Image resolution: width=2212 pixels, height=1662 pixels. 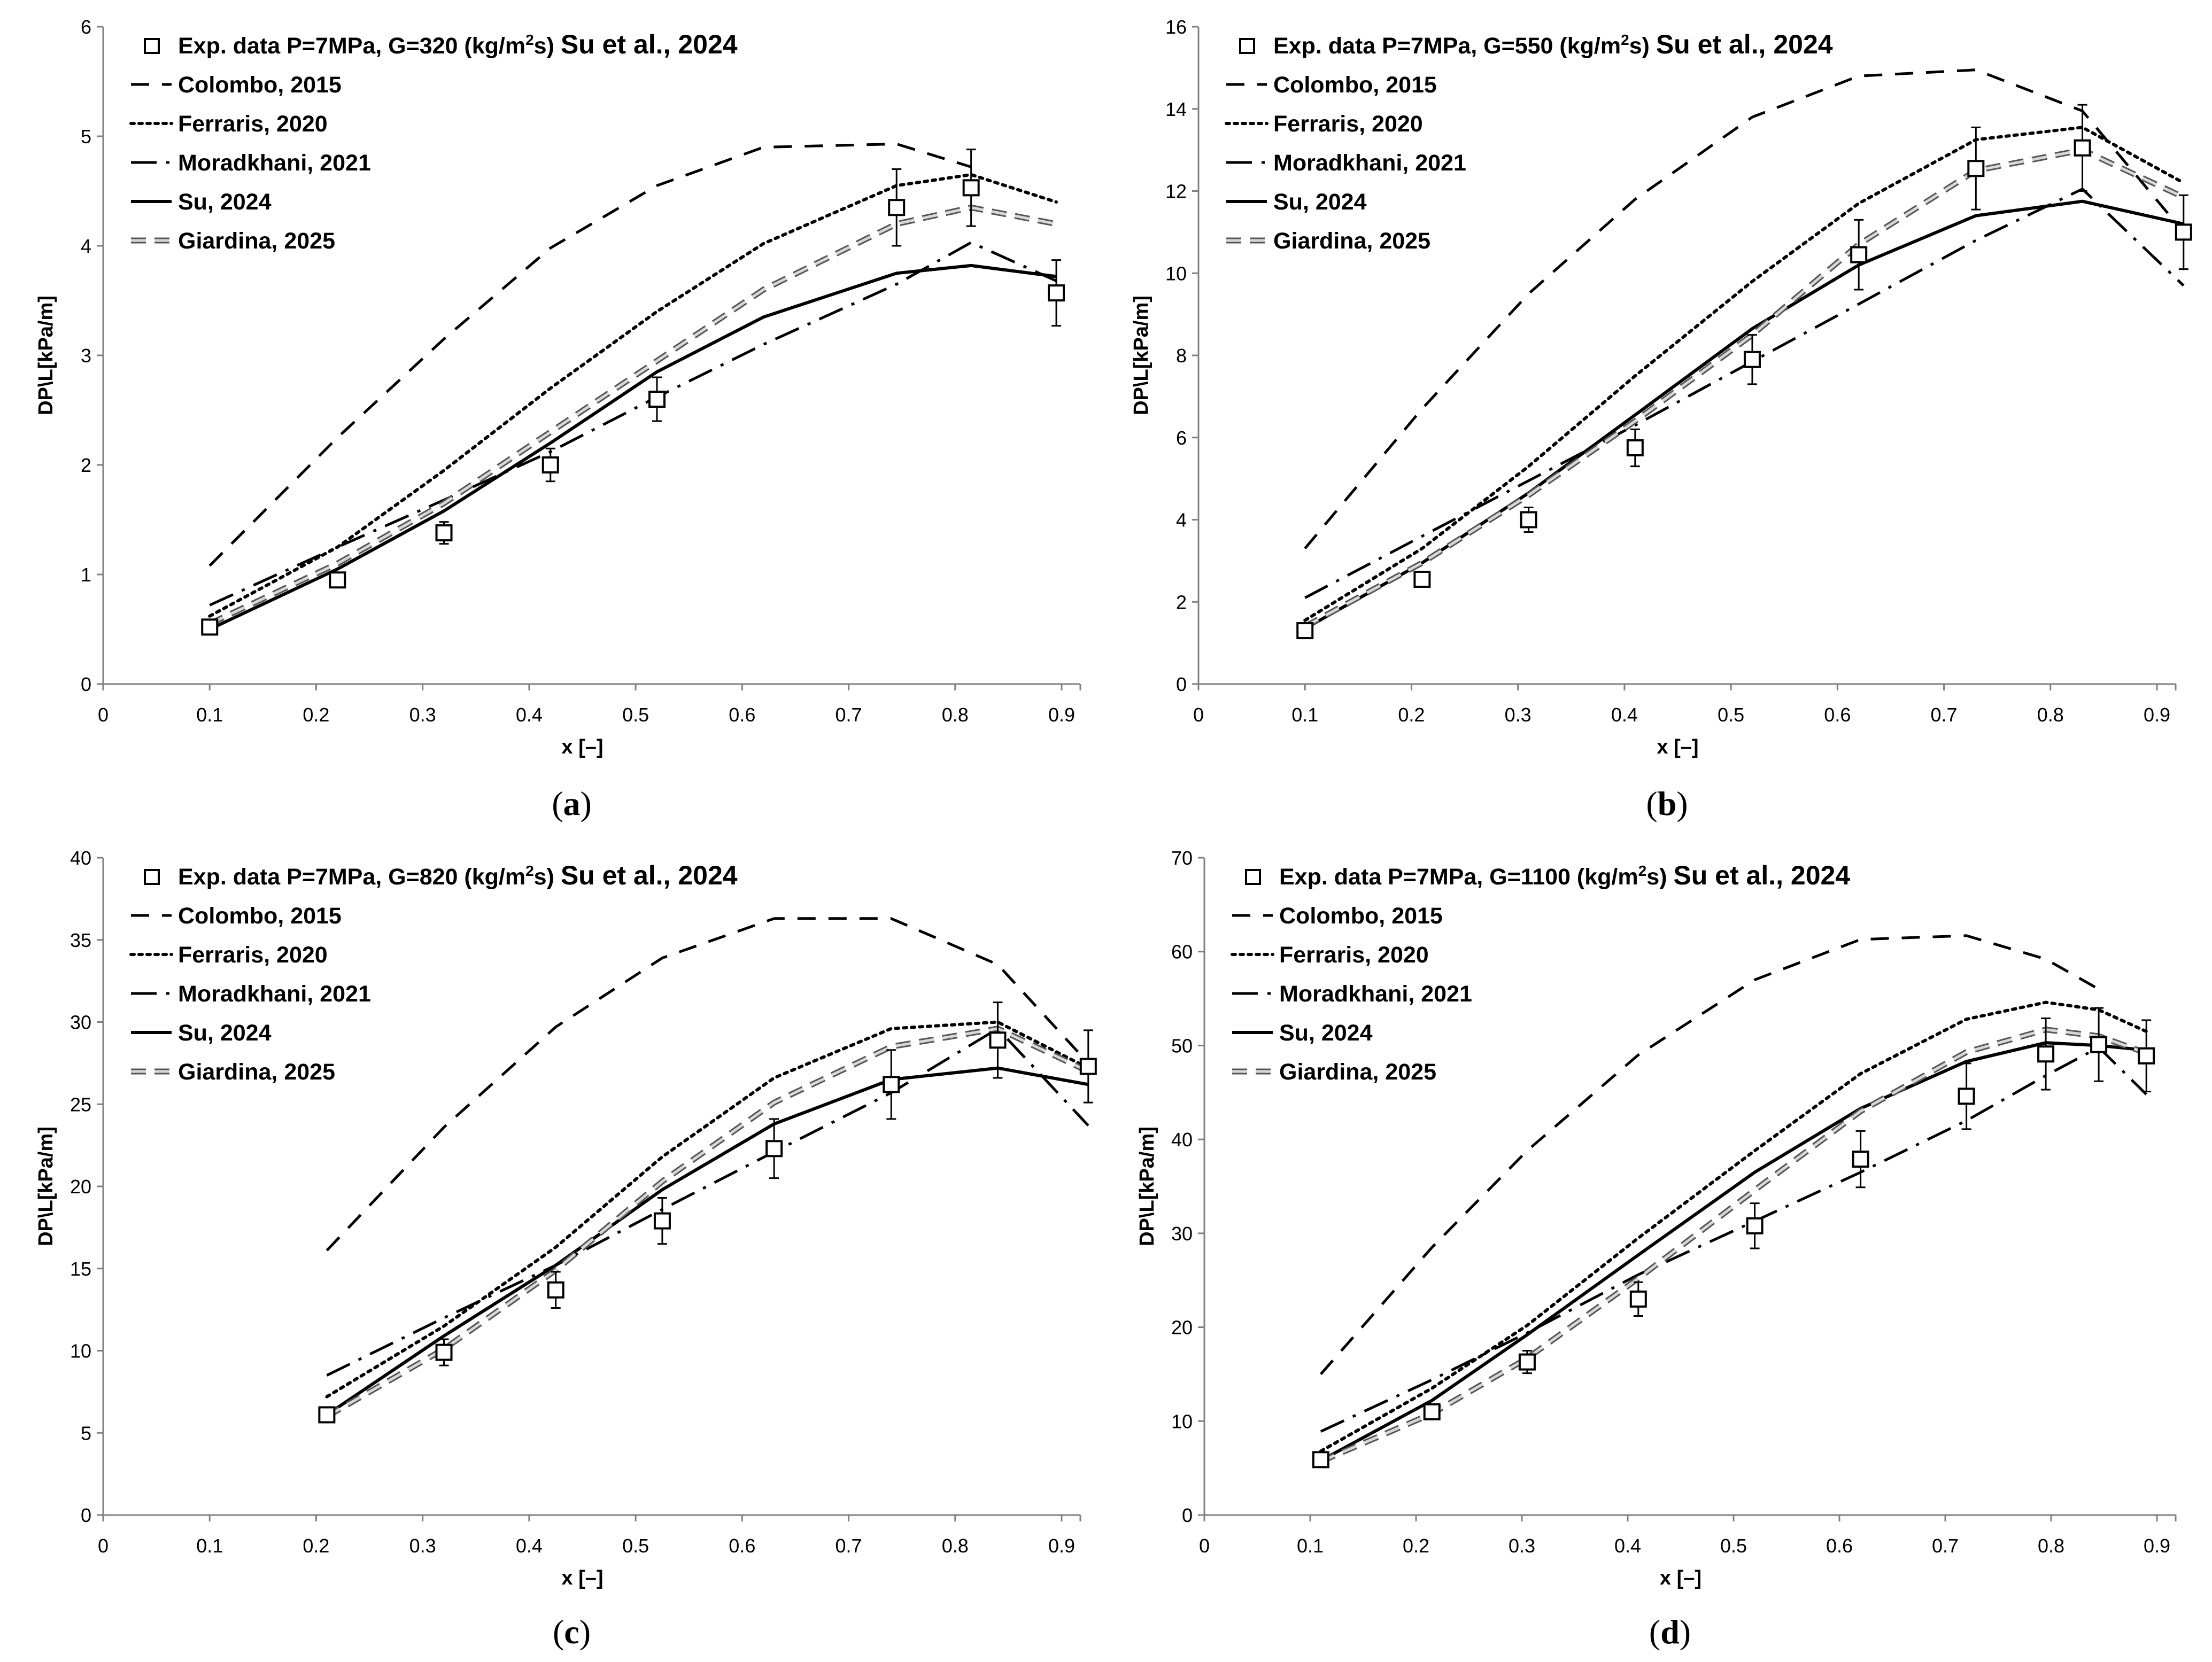 What do you see at coordinates (572, 803) in the screenshot?
I see `panel-label: (a)` at bounding box center [572, 803].